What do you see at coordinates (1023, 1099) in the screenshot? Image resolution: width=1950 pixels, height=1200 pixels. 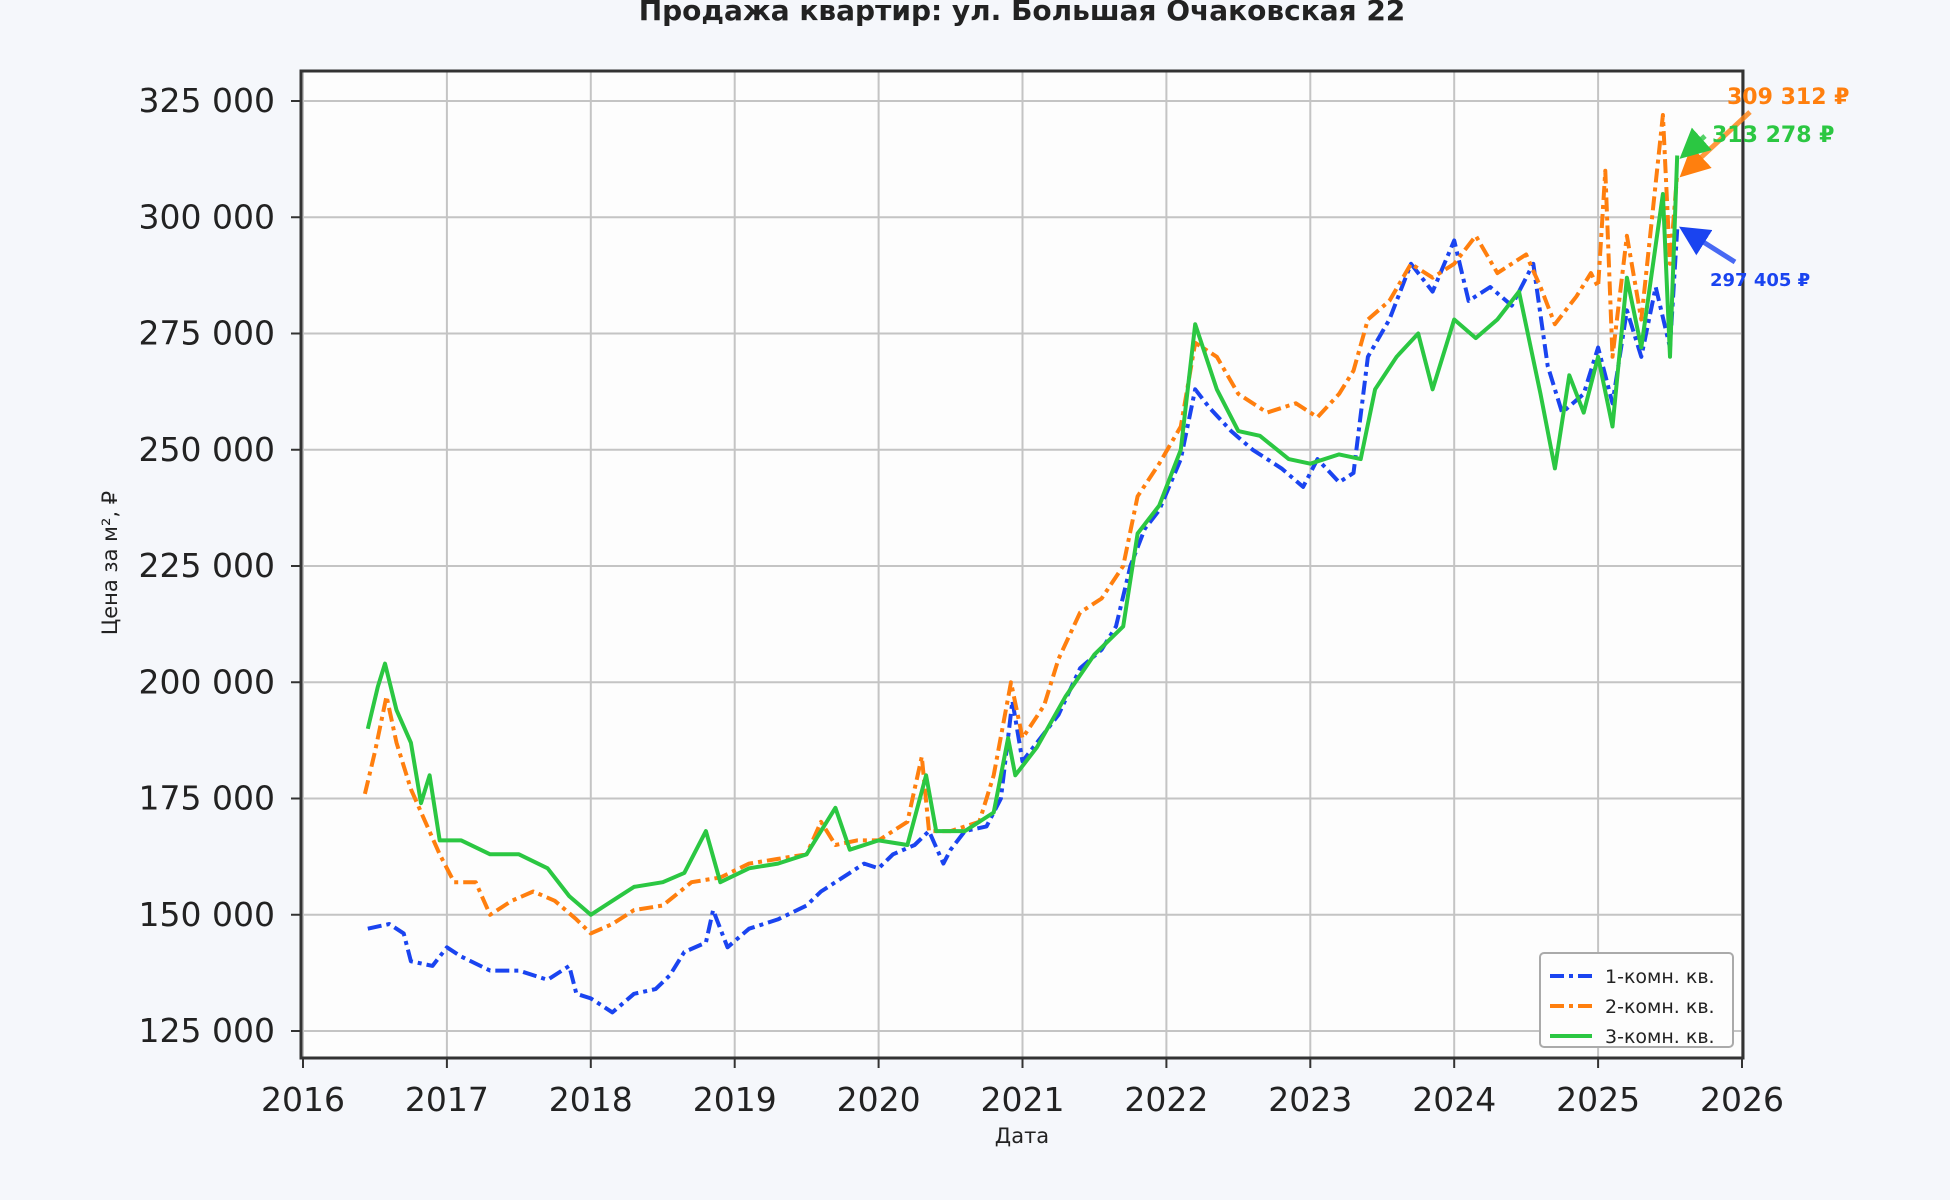 I see `x-tick-label: 2021` at bounding box center [1023, 1099].